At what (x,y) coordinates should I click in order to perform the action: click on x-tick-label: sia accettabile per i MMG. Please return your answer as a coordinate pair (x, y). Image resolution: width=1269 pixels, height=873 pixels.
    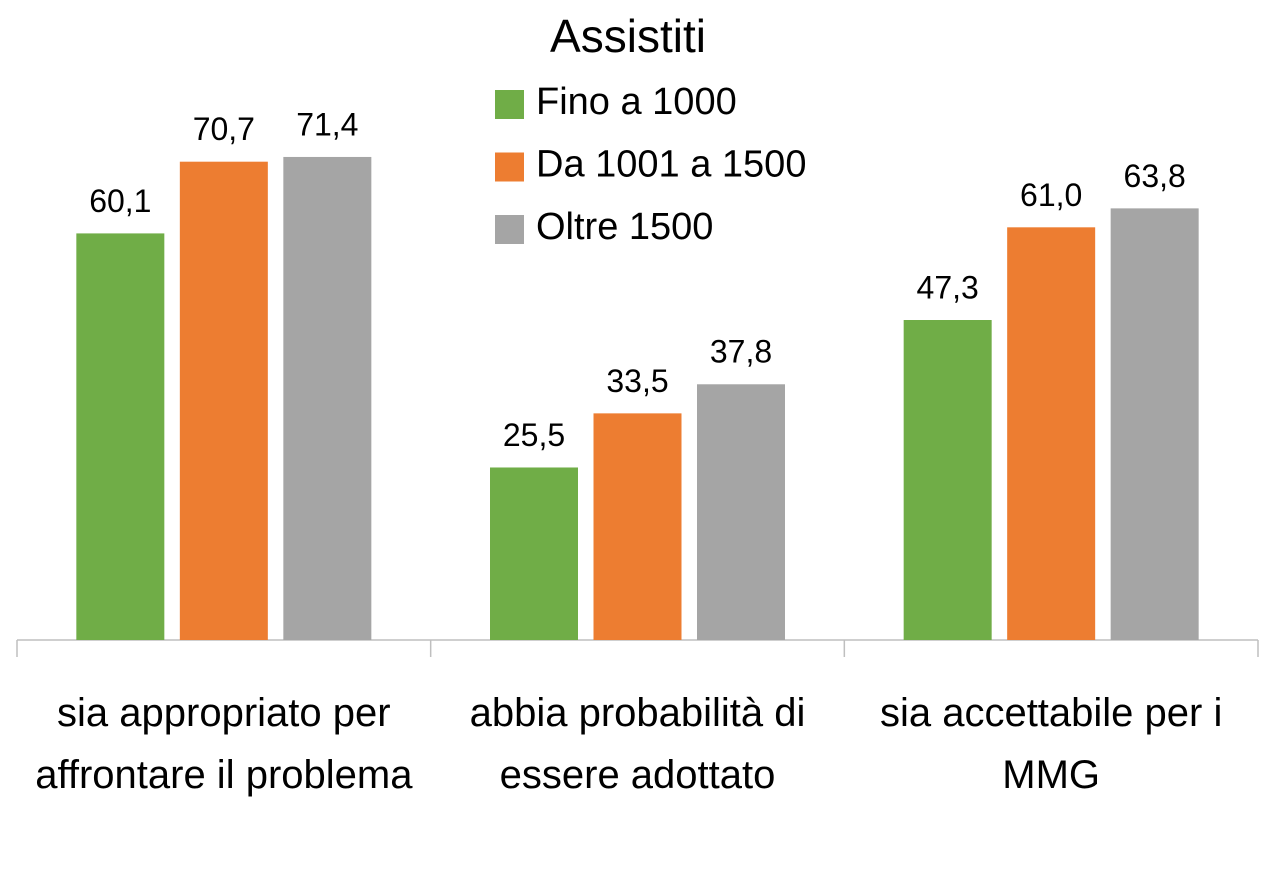
    Looking at the image, I should click on (1051, 744).